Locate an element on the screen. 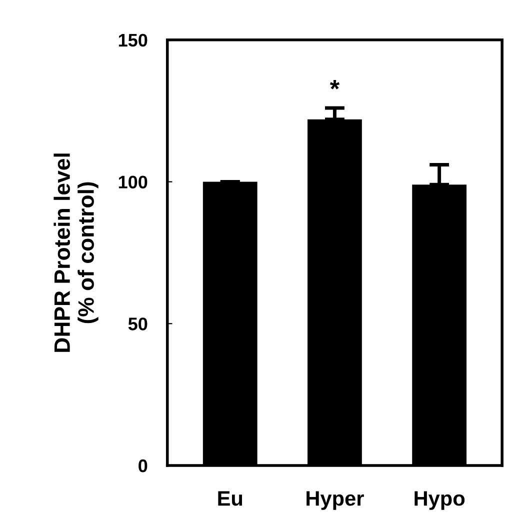  x-tick-label: Eu is located at coordinates (230, 498).